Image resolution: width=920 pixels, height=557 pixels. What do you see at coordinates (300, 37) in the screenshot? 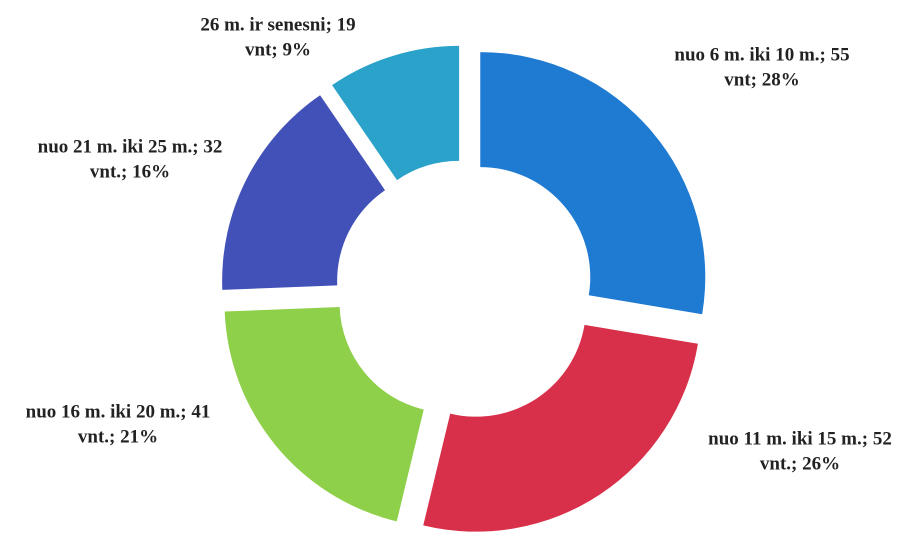
I see `value-label: 19 vnt; 9%` at bounding box center [300, 37].